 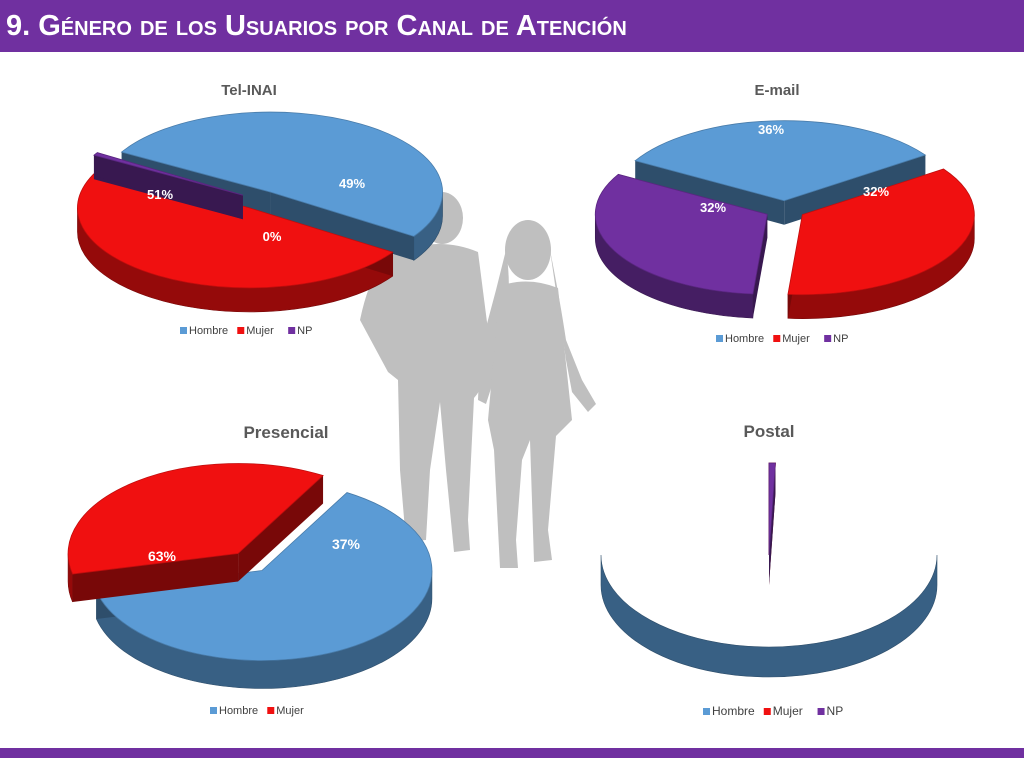 I want to click on pie-chart-3: Postal 100% 0% Hombre Mujer NP, so click(x=769, y=570).